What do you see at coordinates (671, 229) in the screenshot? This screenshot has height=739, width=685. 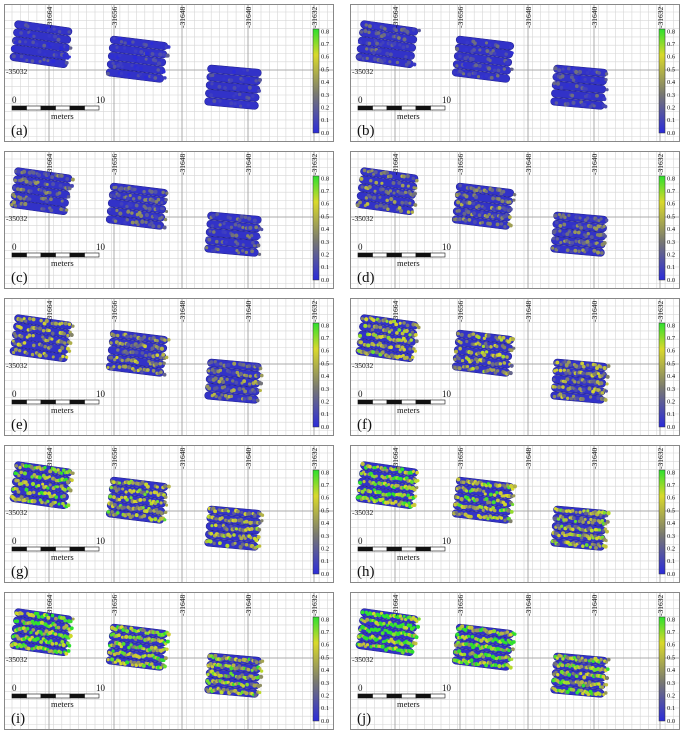 I see `colorbar-tick-label: 0.4` at bounding box center [671, 229].